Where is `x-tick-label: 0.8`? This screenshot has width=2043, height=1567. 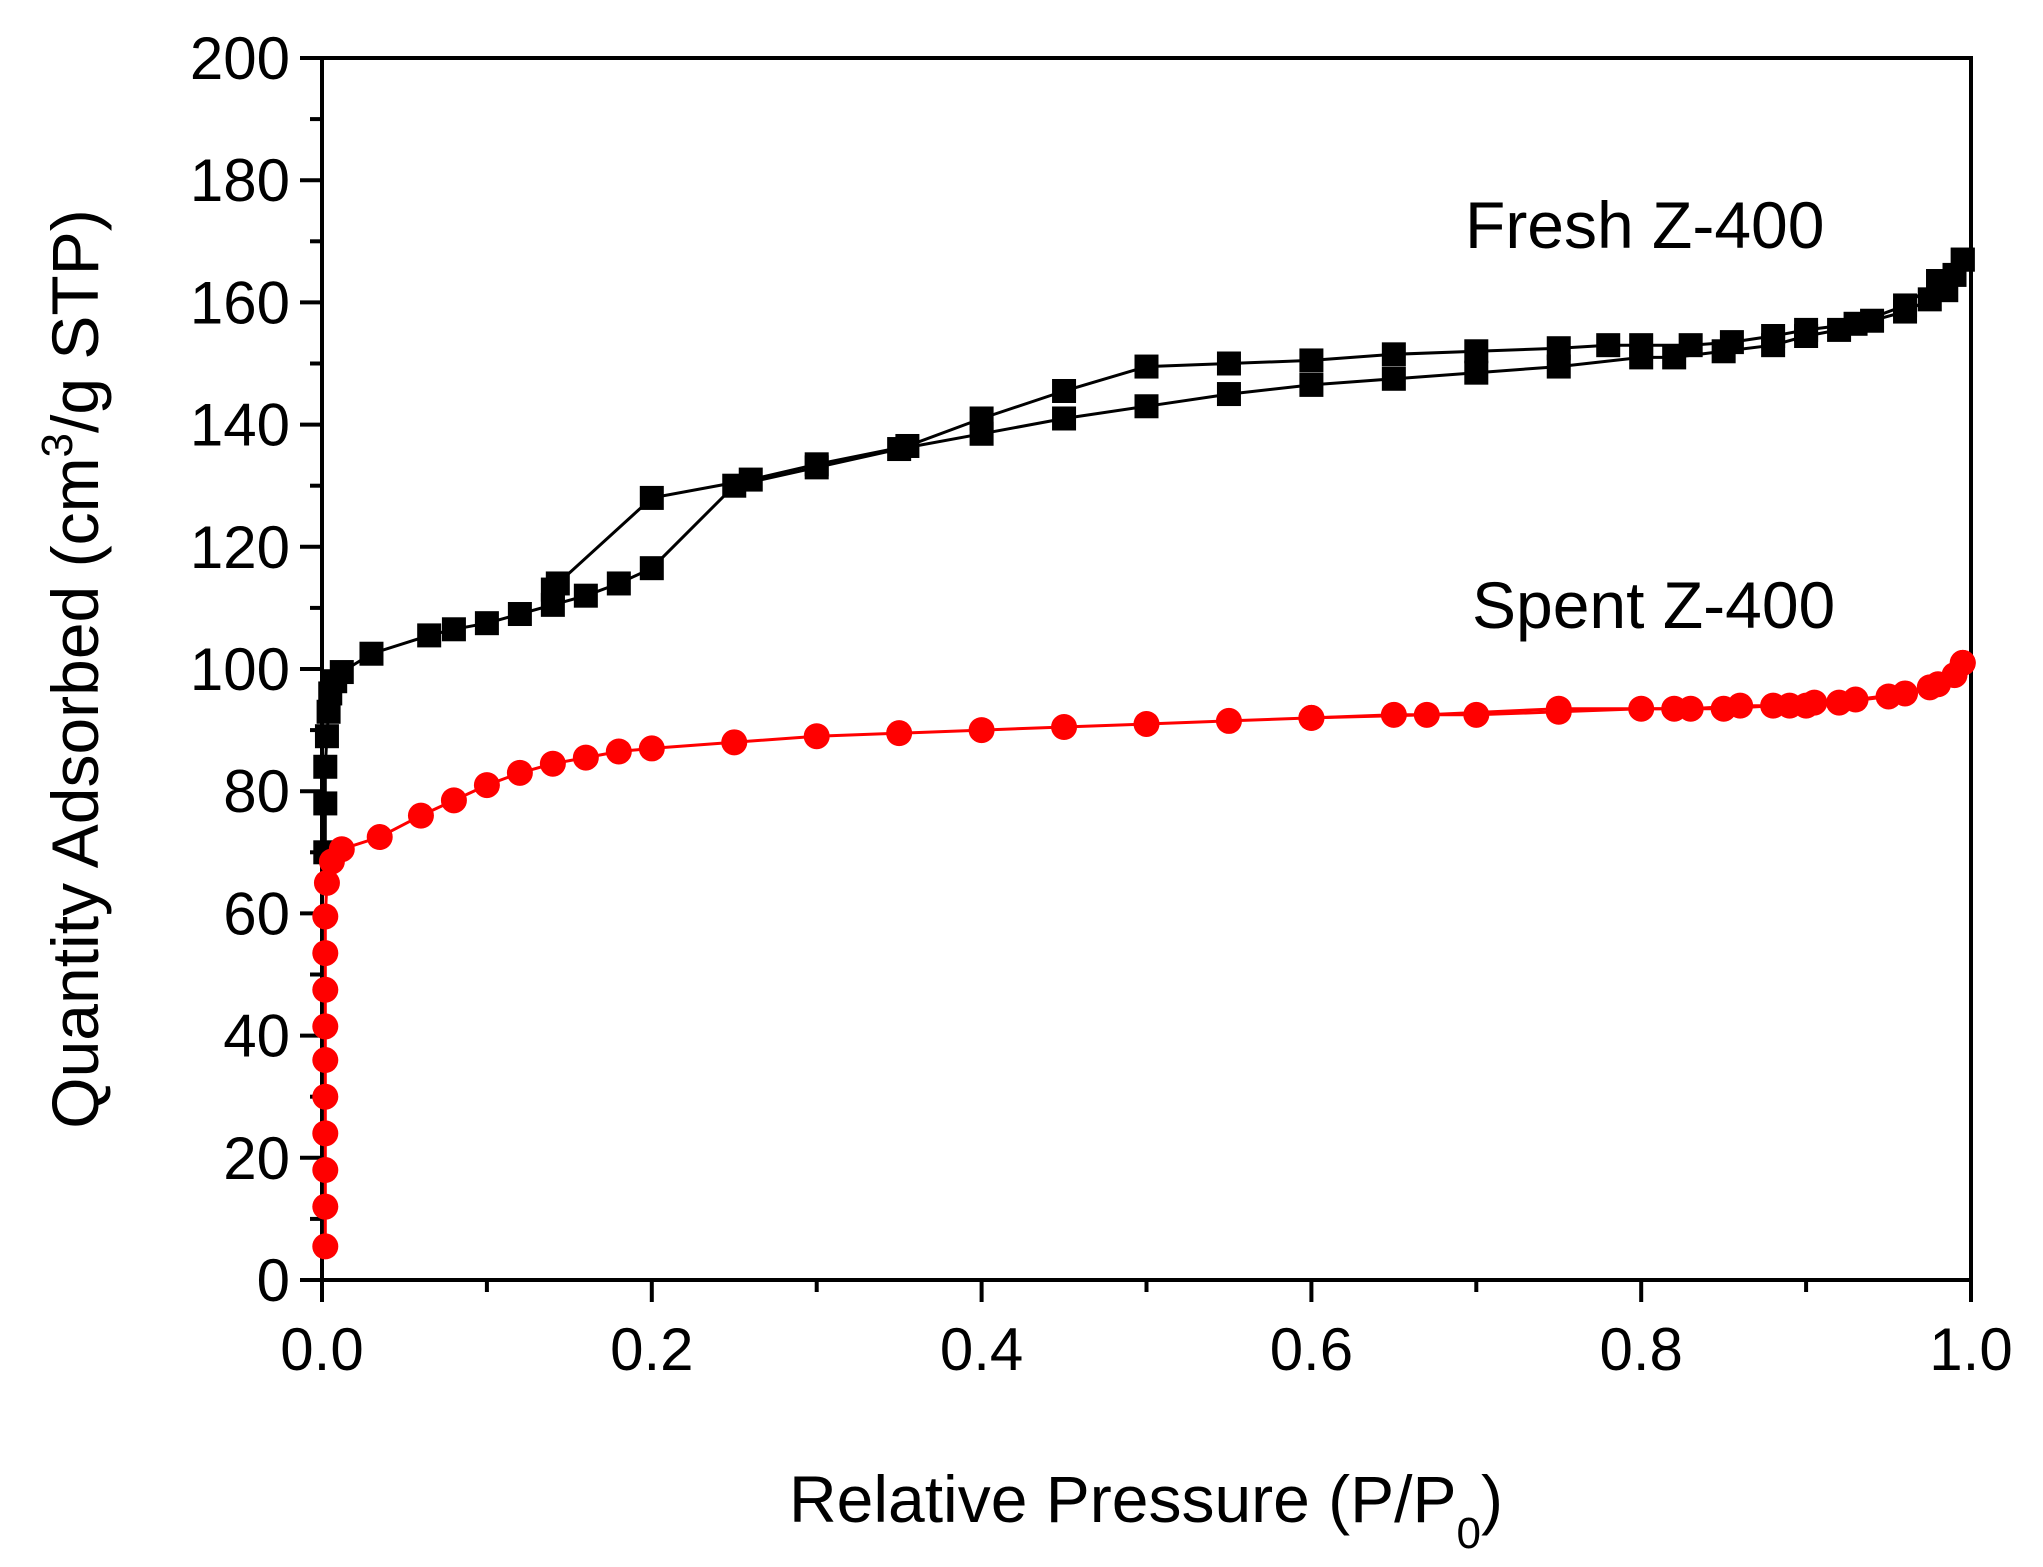 x-tick-label: 0.8 is located at coordinates (1640, 1349).